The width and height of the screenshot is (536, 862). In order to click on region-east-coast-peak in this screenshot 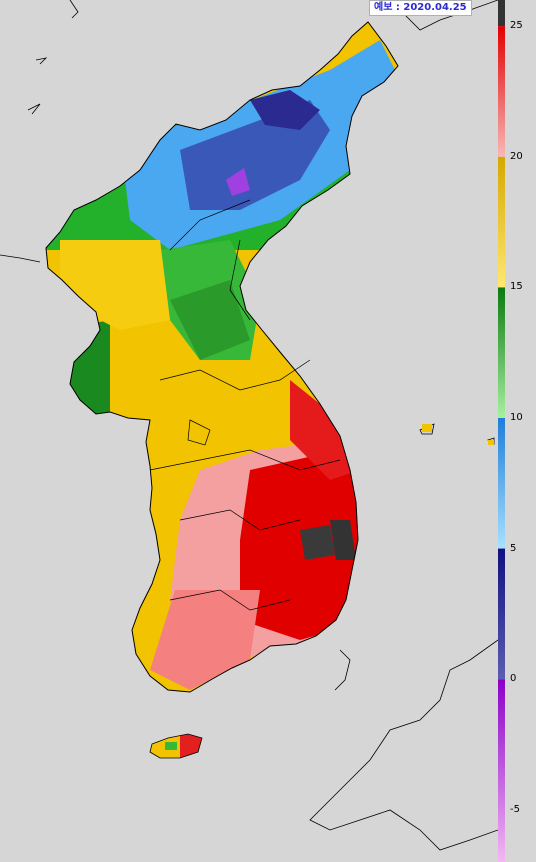, I will do `click(343, 540)`.